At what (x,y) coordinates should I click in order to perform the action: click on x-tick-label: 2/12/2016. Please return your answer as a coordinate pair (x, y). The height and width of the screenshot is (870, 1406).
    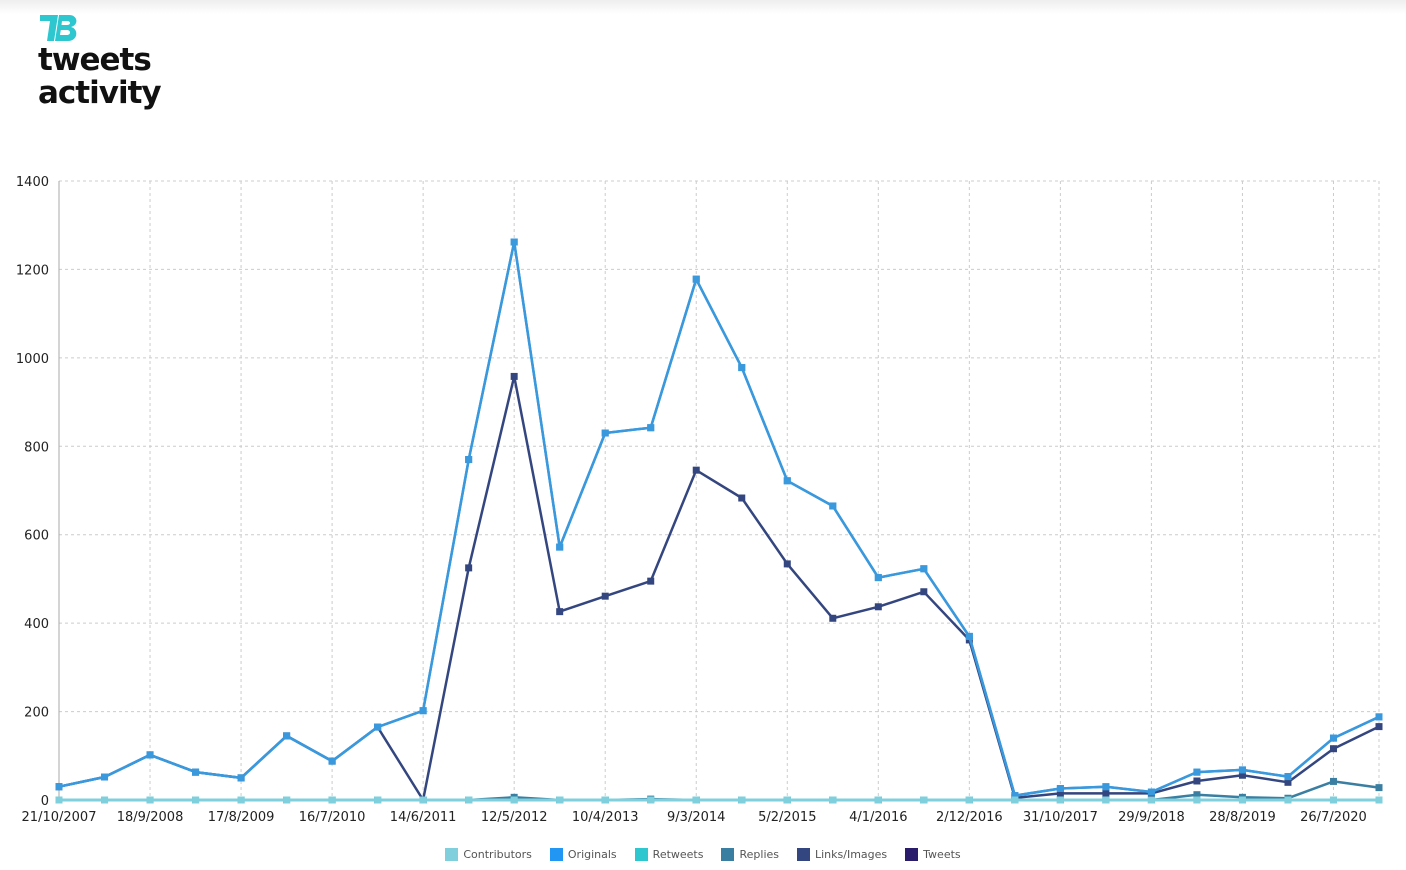
    Looking at the image, I should click on (969, 817).